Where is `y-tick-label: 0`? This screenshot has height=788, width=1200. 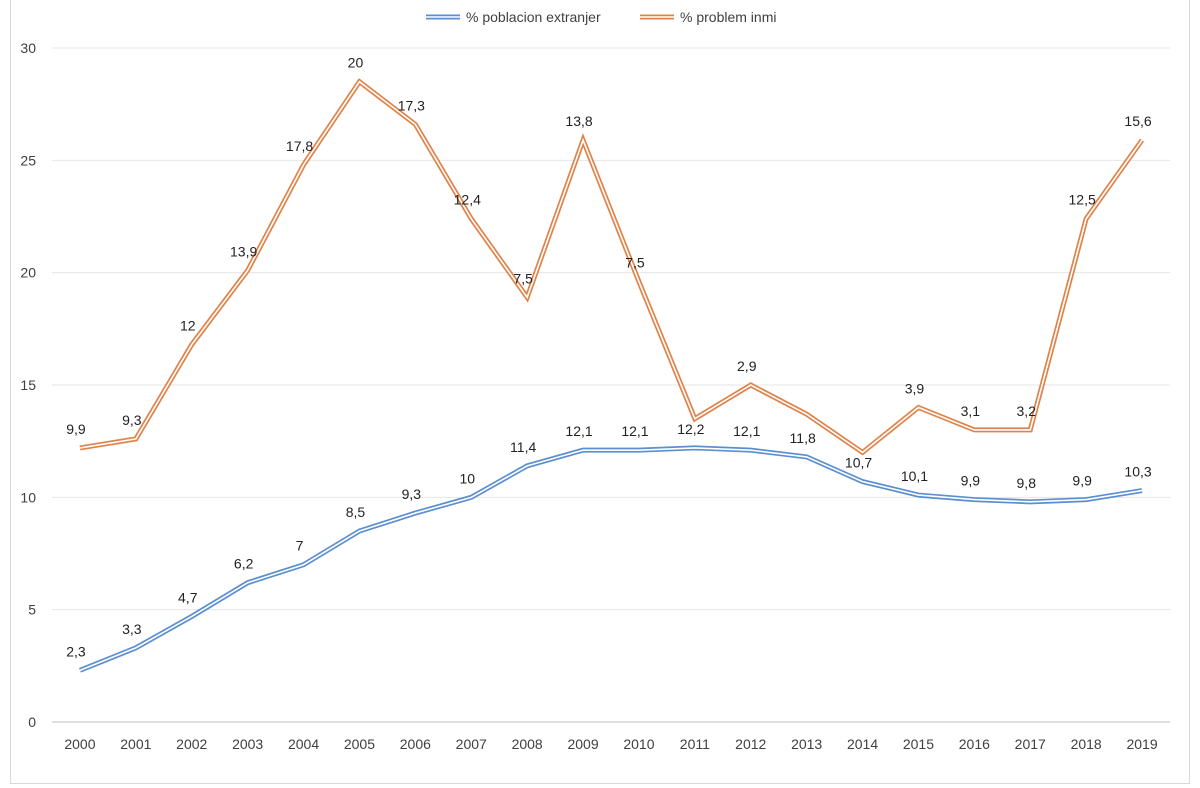
y-tick-label: 0 is located at coordinates (32, 722).